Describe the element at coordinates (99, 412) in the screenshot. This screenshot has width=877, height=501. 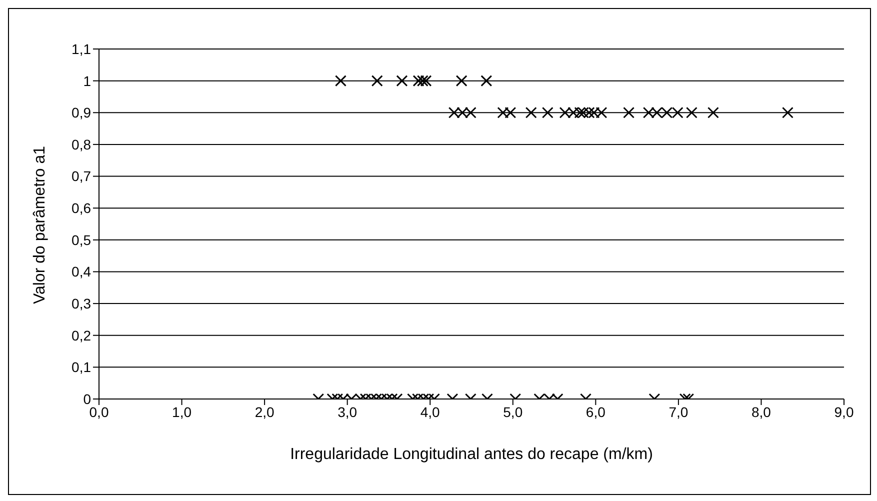
I see `x-tick-label: 0,0` at that location.